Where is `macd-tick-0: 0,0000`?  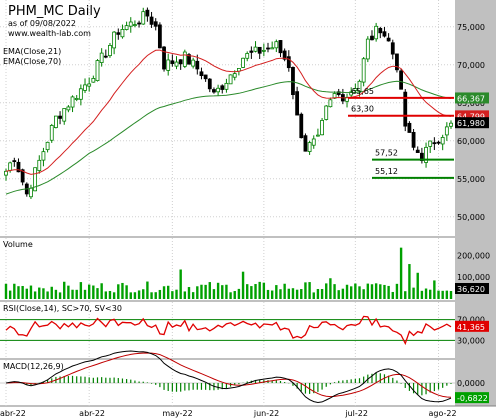 macd-tick-0: 0,0000 is located at coordinates (471, 383).